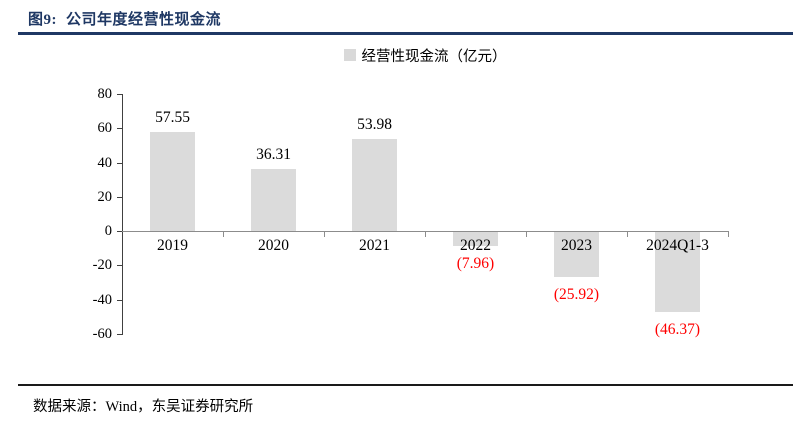 The height and width of the screenshot is (422, 811). What do you see at coordinates (102, 265) in the screenshot?
I see `y-axis-tick-label: -20` at bounding box center [102, 265].